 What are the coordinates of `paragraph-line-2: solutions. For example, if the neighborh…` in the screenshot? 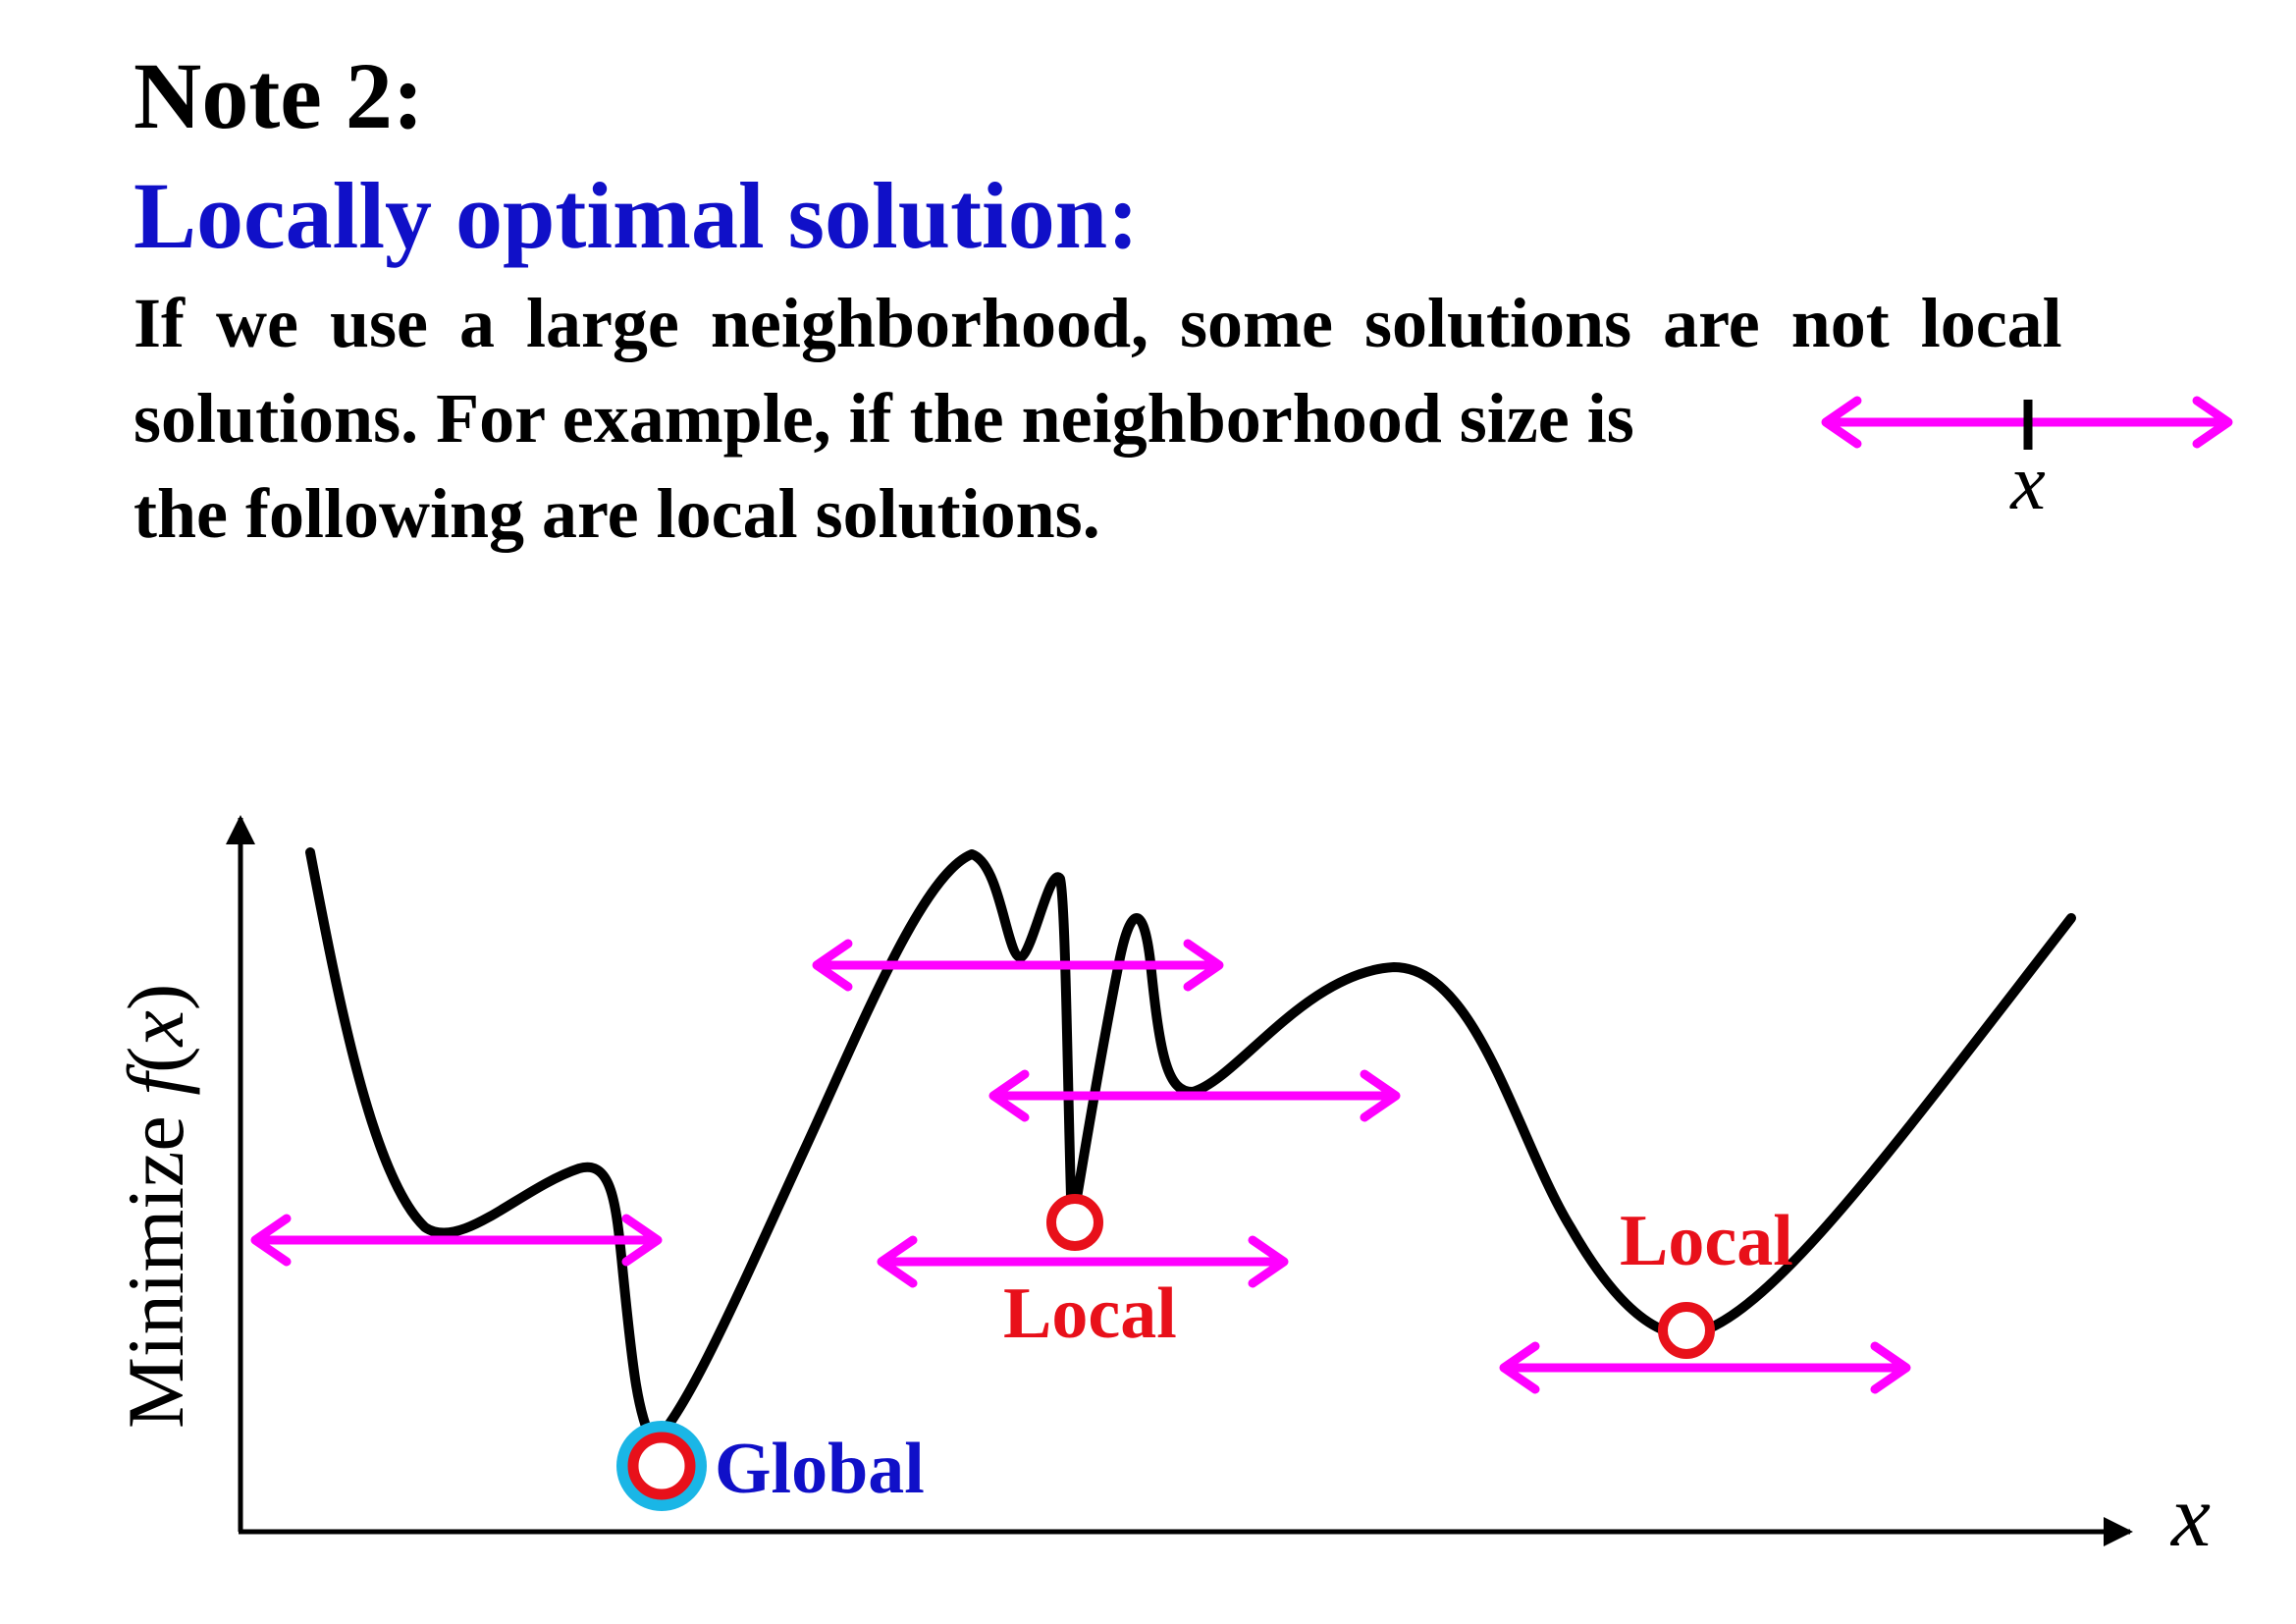 It's located at (883, 418).